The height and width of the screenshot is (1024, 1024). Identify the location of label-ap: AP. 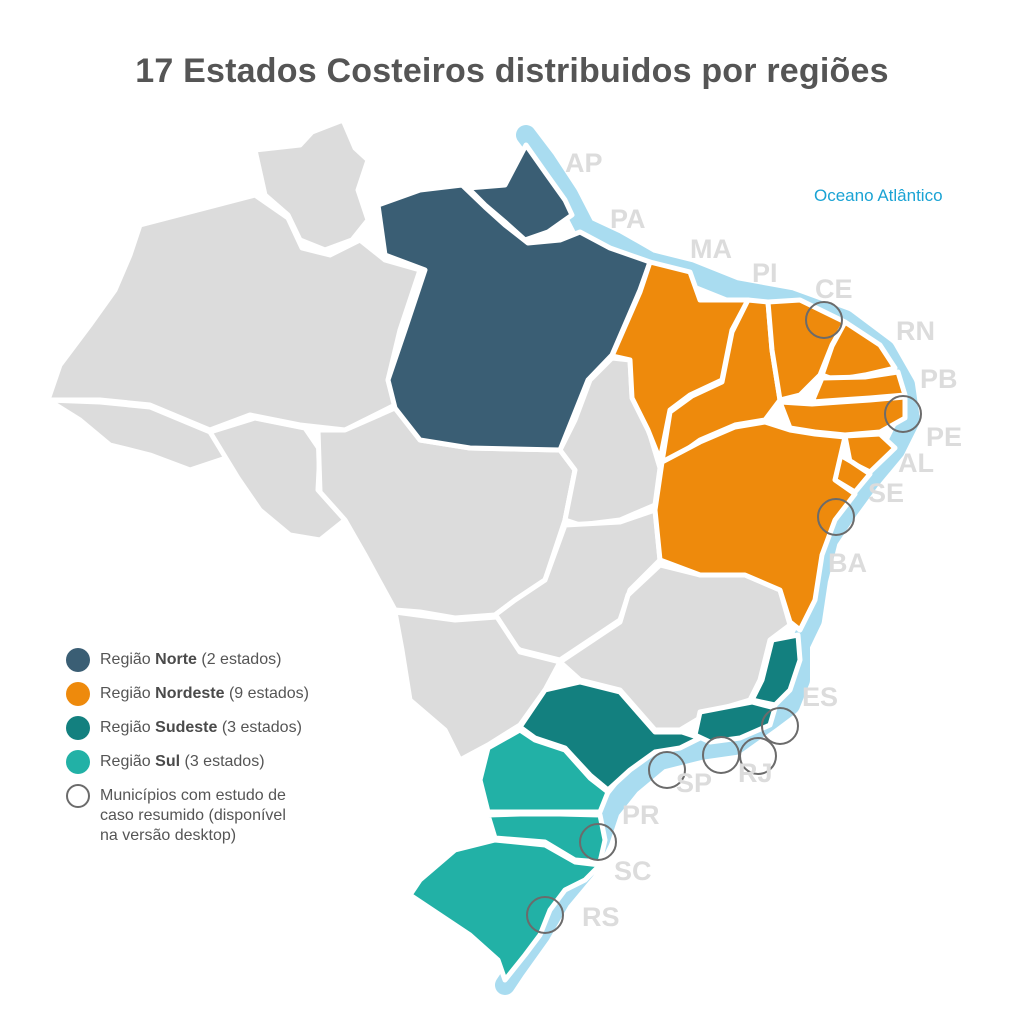
(584, 163).